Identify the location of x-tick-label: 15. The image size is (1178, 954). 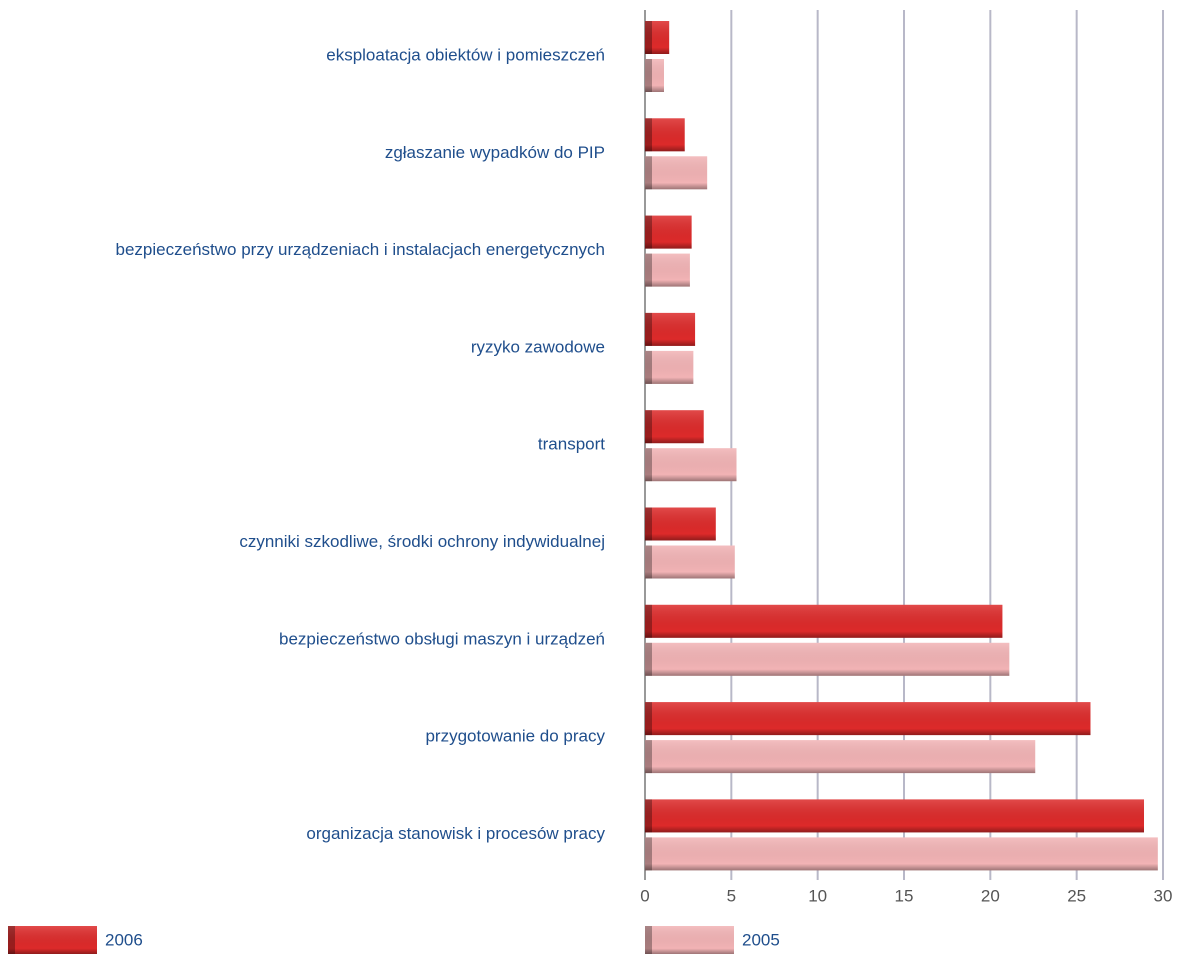
(904, 895).